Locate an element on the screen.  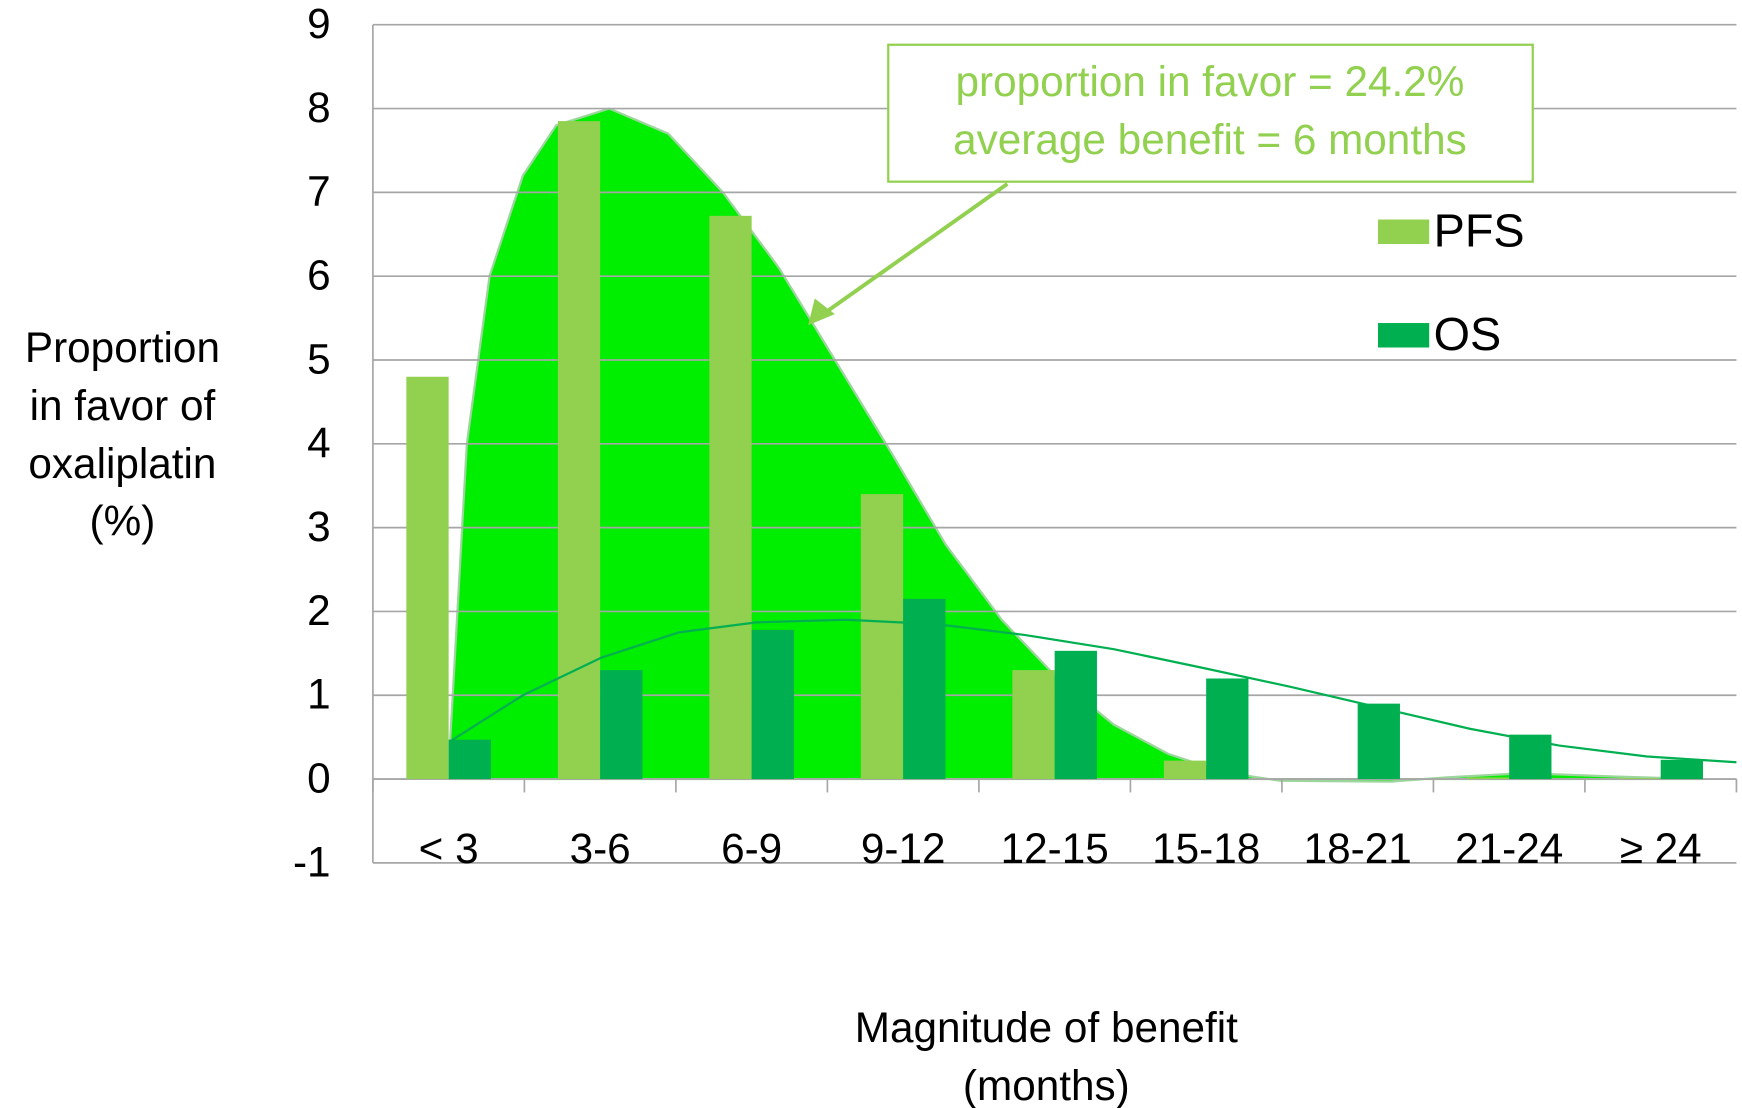
annotation-box is located at coordinates (1210, 113).